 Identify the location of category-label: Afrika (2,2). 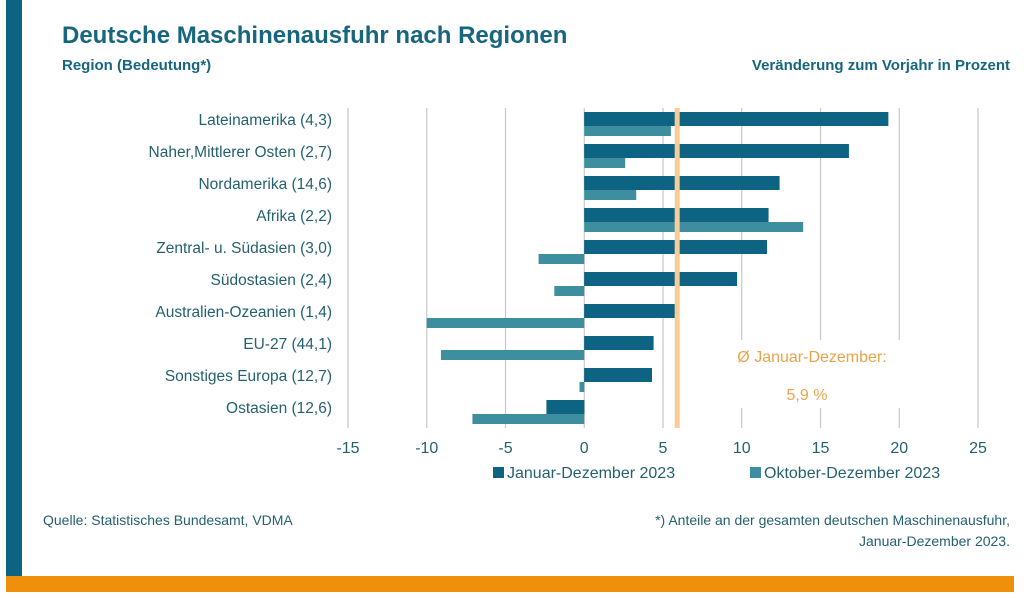
(294, 216).